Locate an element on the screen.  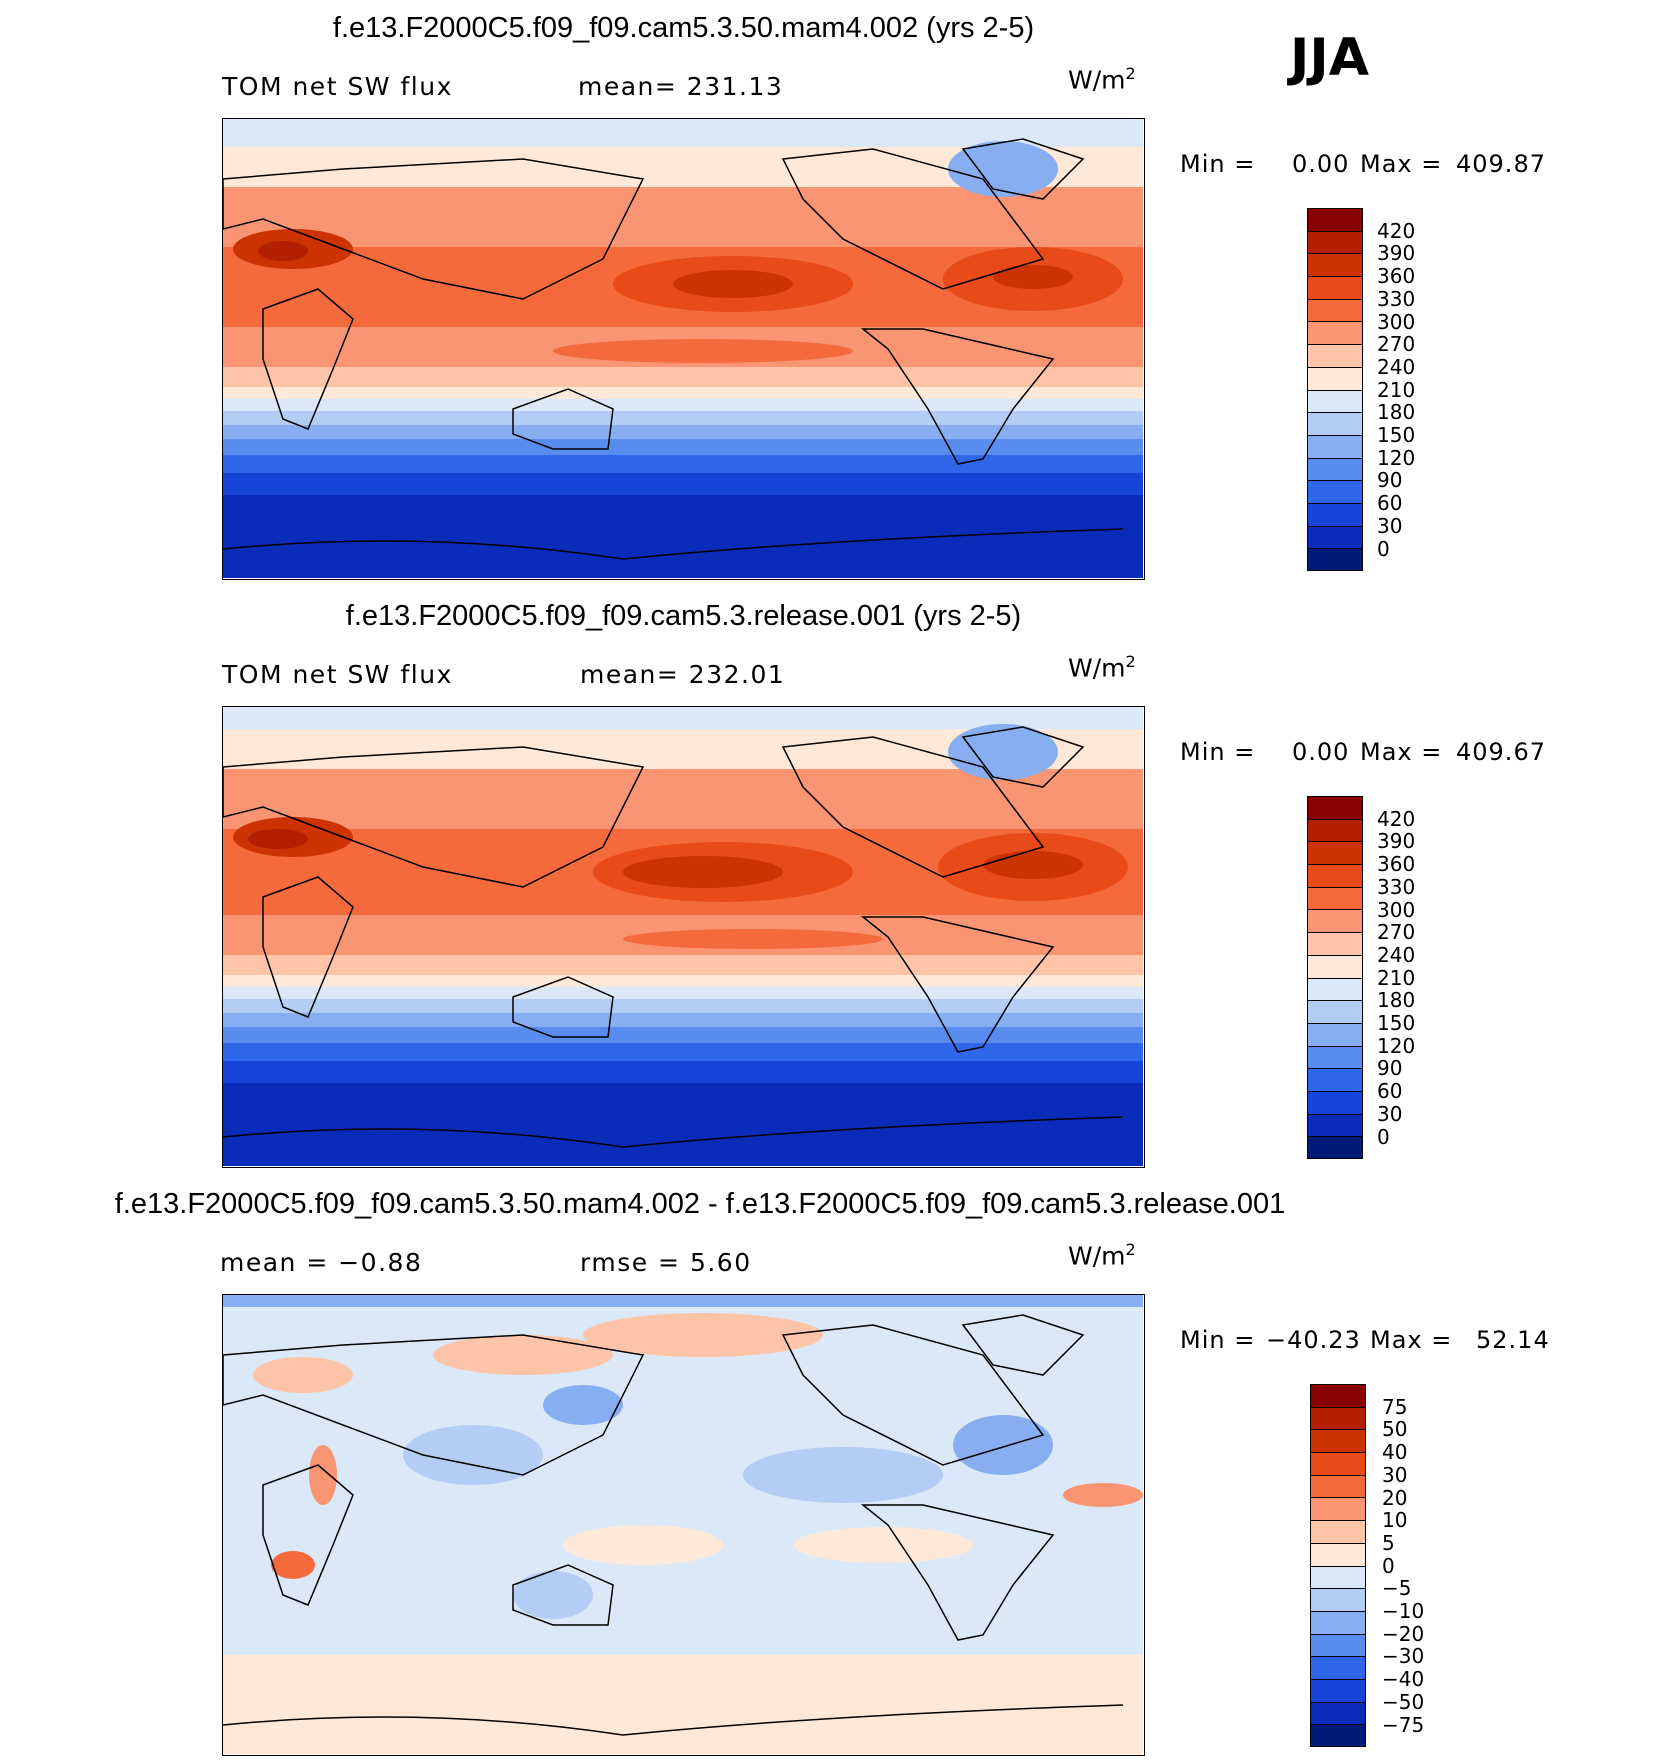
panel-1-map-svg is located at coordinates (683, 348).